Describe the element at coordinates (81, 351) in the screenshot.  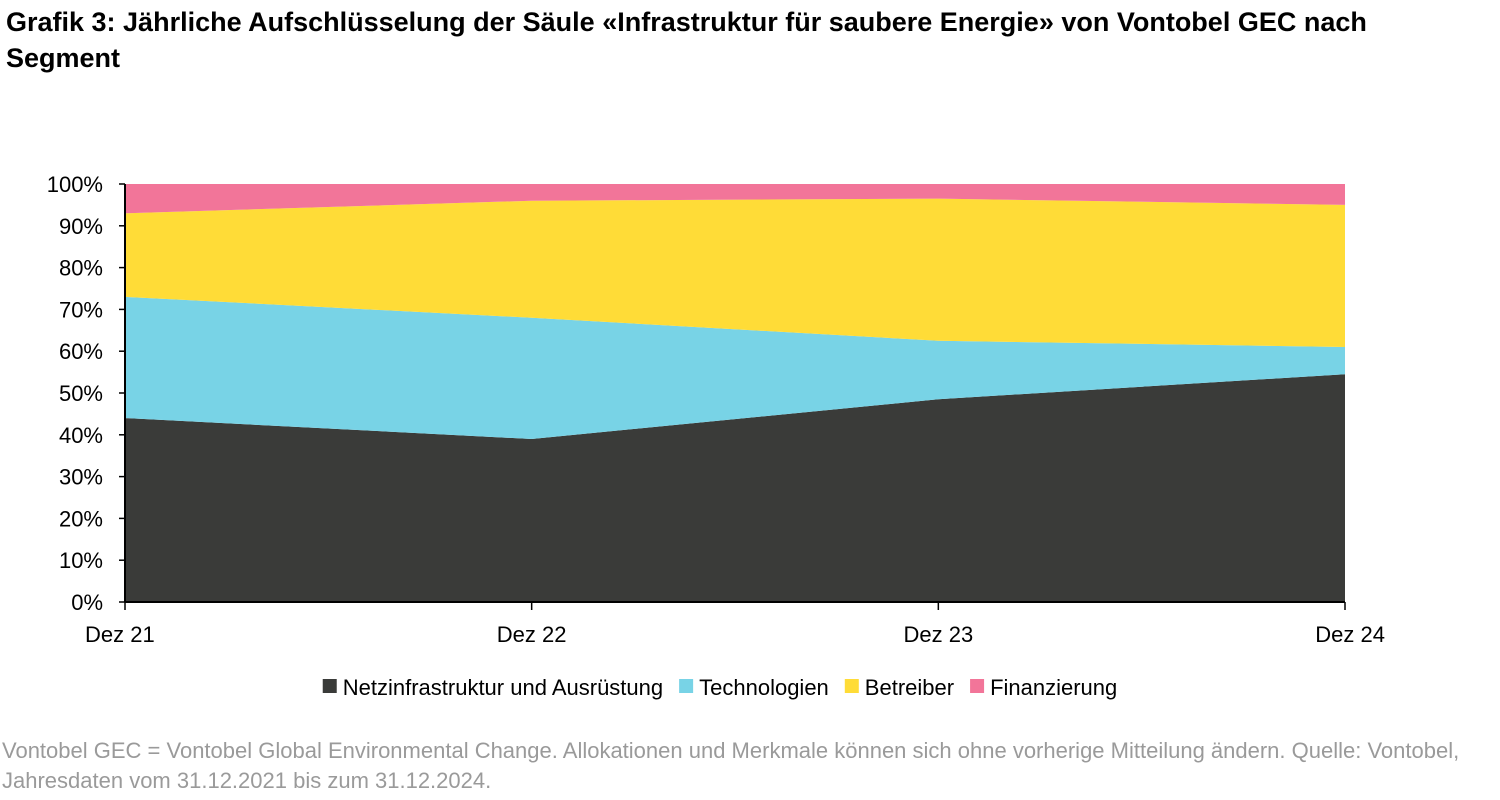
I see `y-tick-label: 60%` at that location.